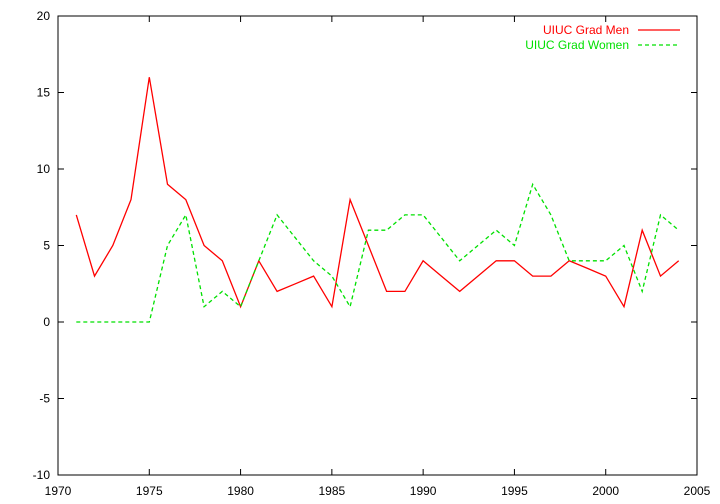 Image resolution: width=720 pixels, height=504 pixels. Describe the element at coordinates (586, 30) in the screenshot. I see `legend-label: UIUC Grad Men` at that location.